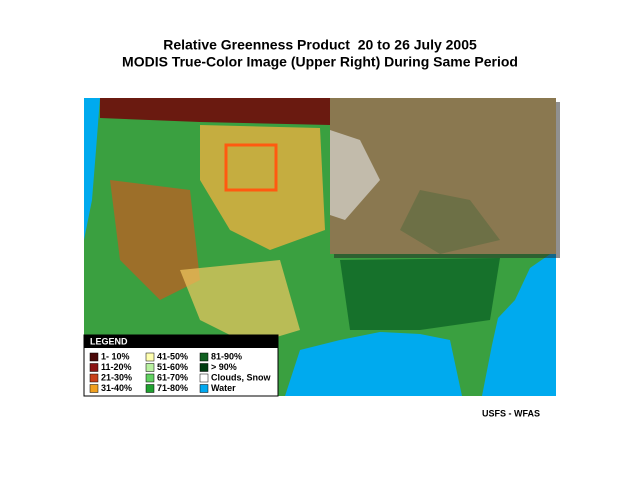  What do you see at coordinates (450, 222) in the screenshot?
I see `inset-mountains` at bounding box center [450, 222].